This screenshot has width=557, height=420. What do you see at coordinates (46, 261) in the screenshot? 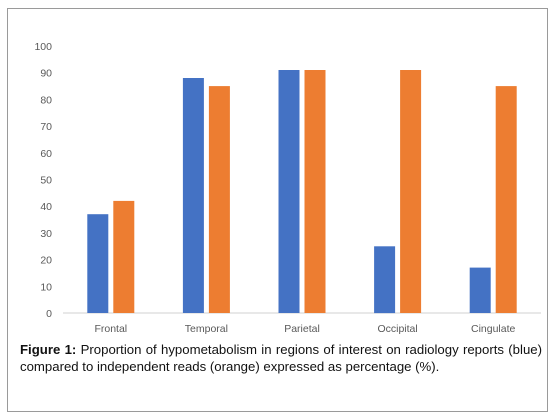
I see `y-tick-label: 20` at bounding box center [46, 261].